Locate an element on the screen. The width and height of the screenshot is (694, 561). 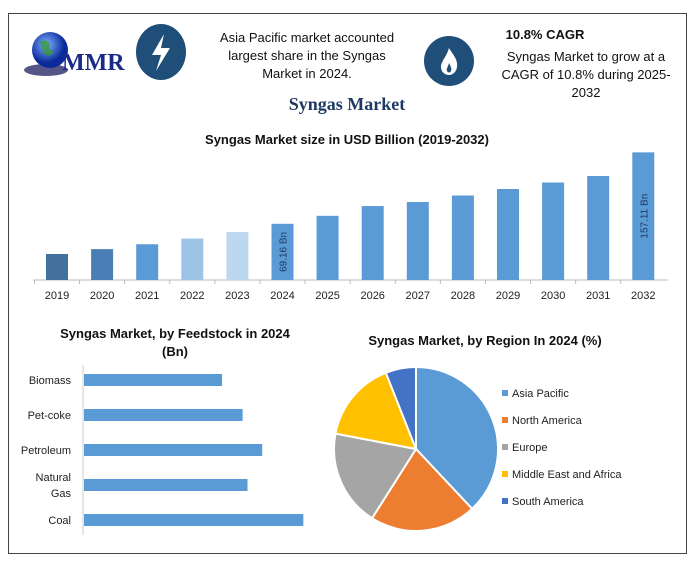
category-label: Natural is located at coordinates (53, 478).